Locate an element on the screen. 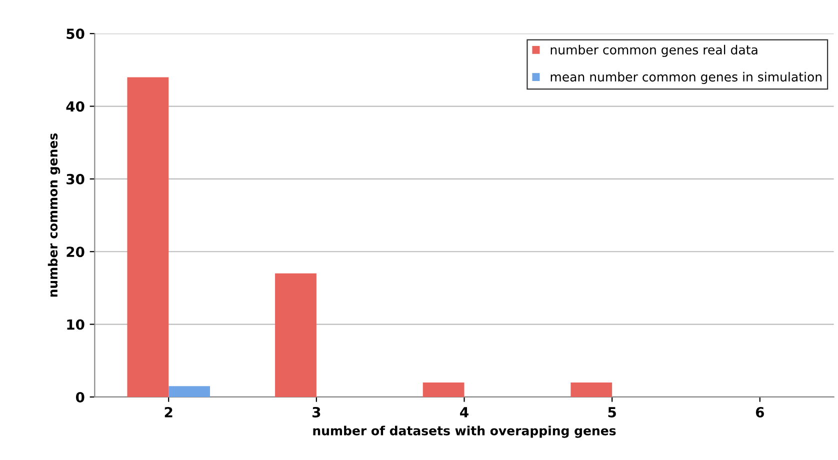  y-tick-label: 10 is located at coordinates (75, 324).